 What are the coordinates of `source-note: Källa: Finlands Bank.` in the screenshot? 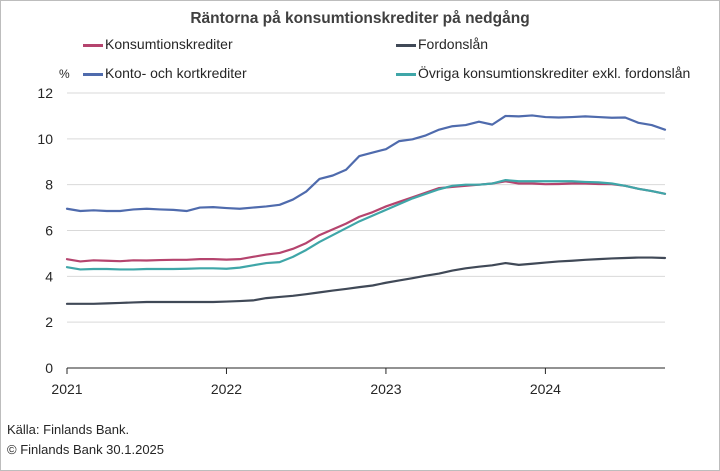 It's located at (68, 429).